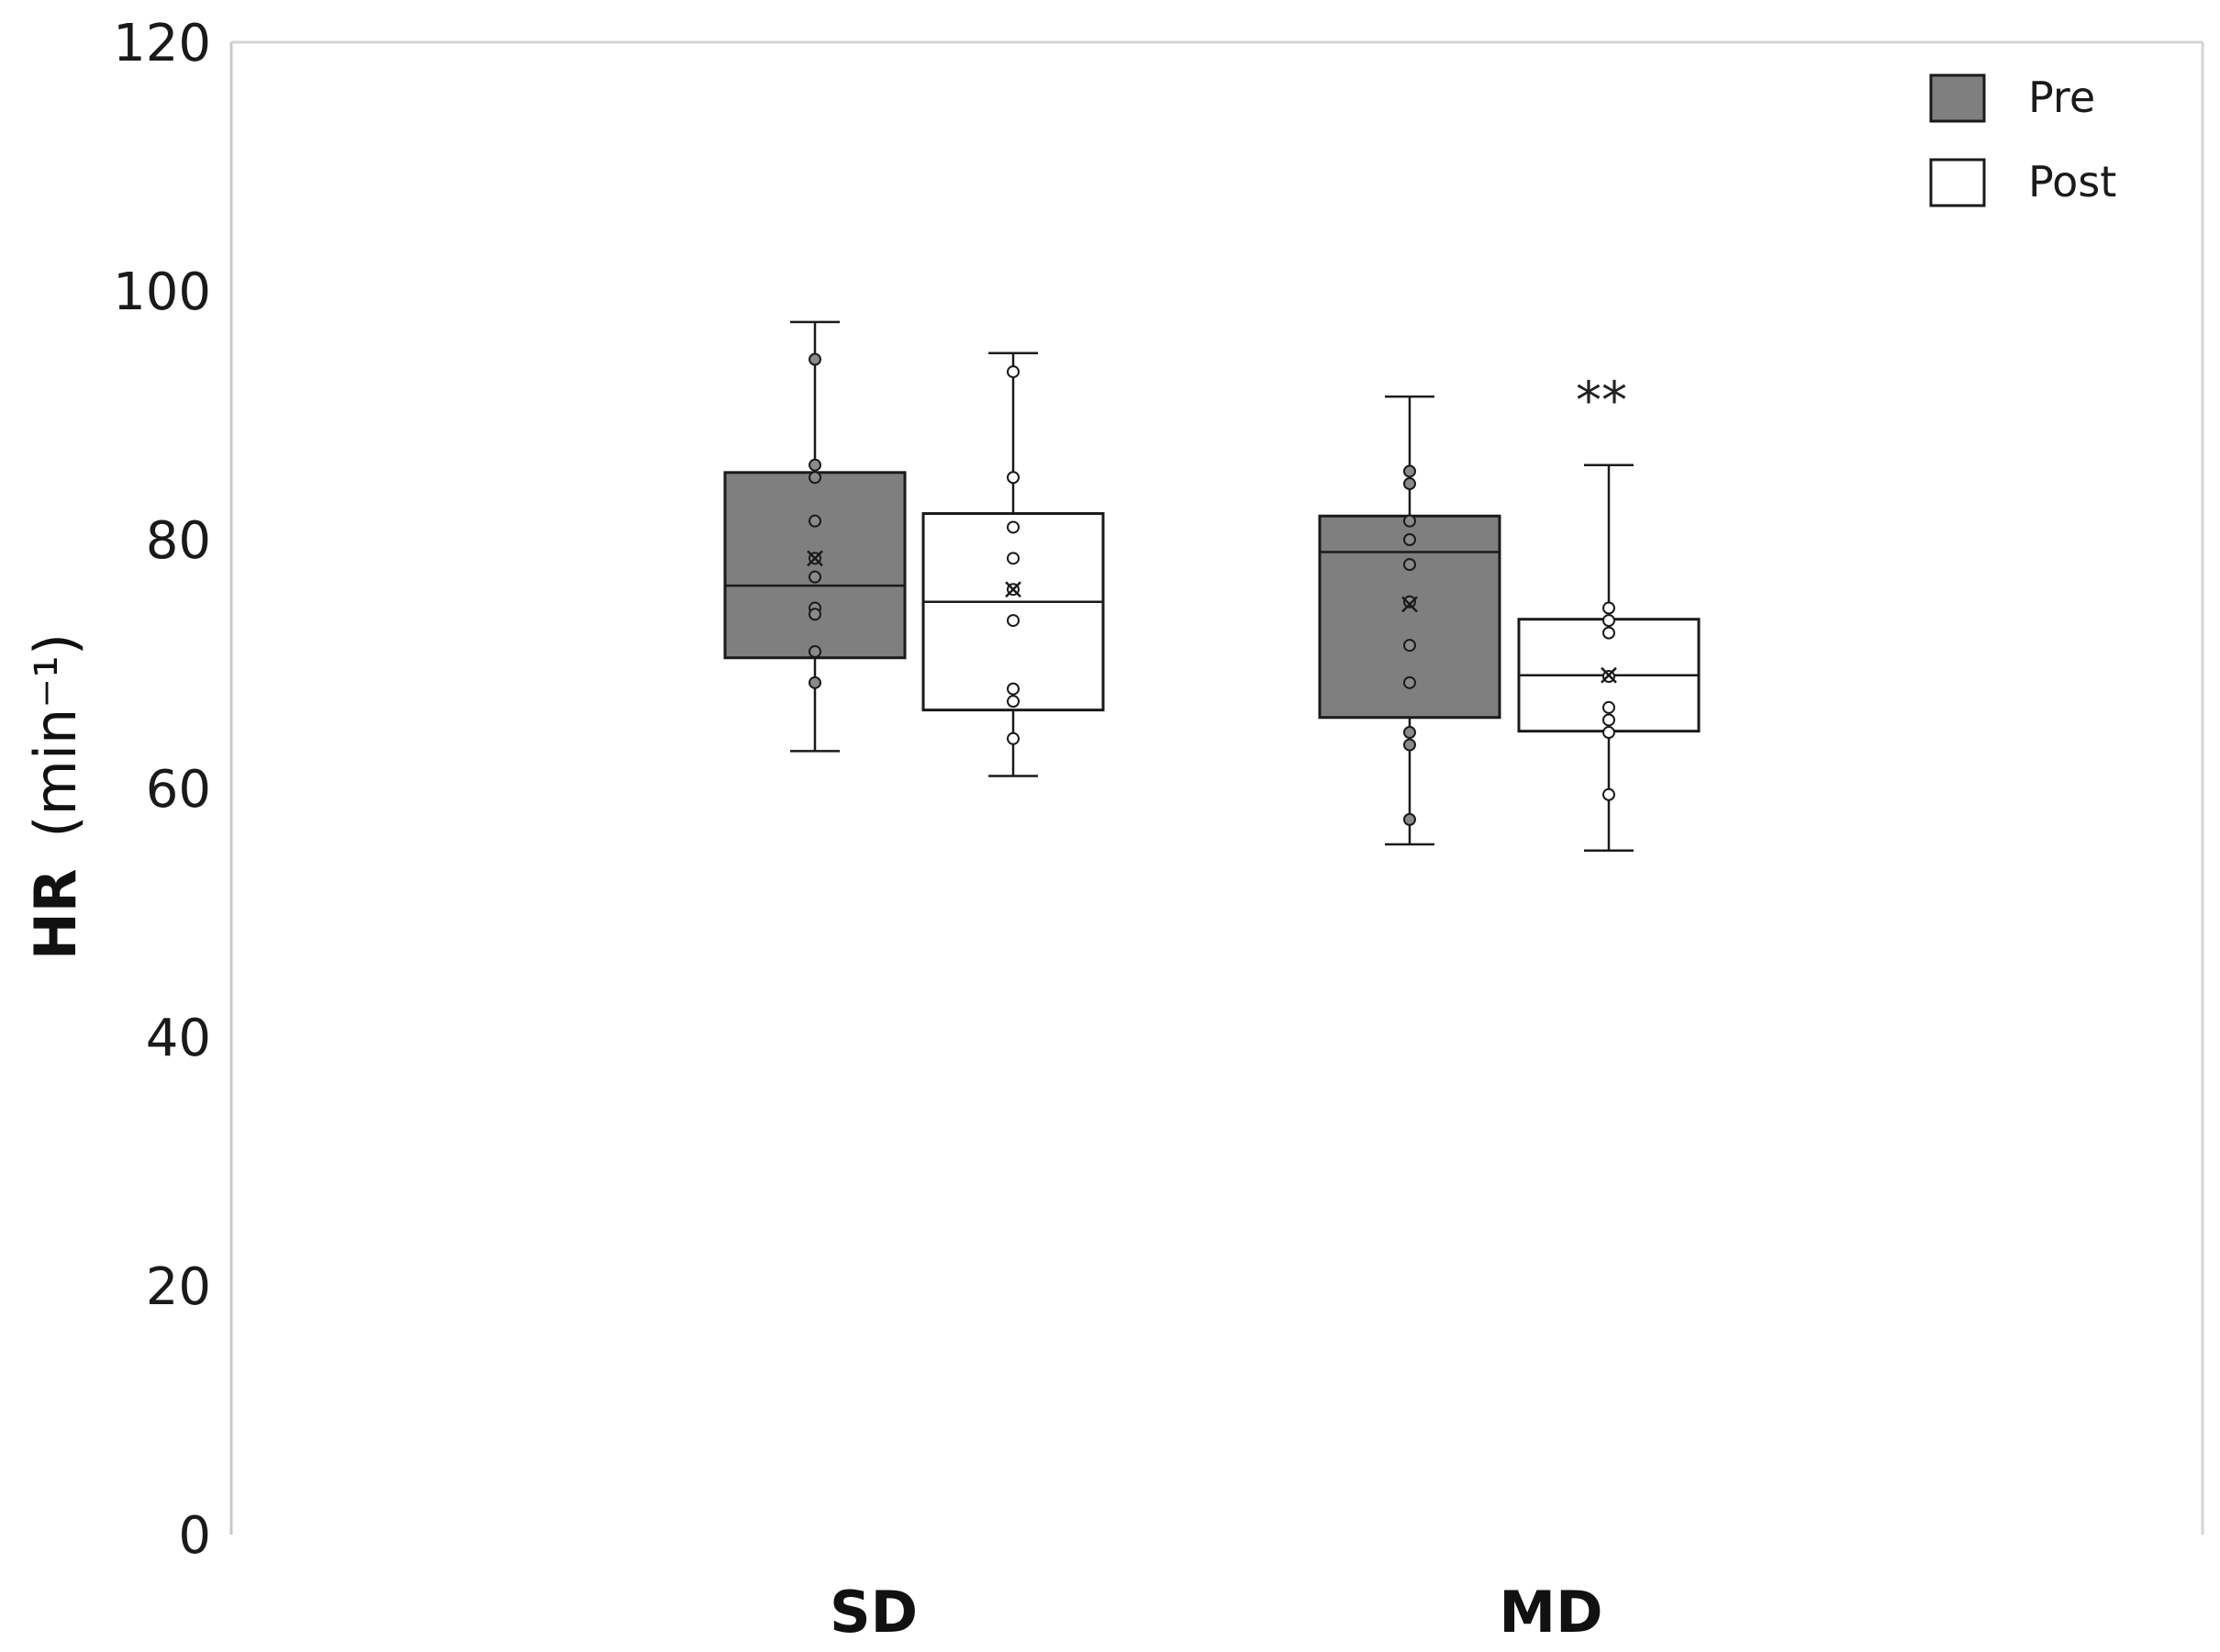 This screenshot has height=1652, width=2220. I want to click on legend: Pre Post, so click(2023, 140).